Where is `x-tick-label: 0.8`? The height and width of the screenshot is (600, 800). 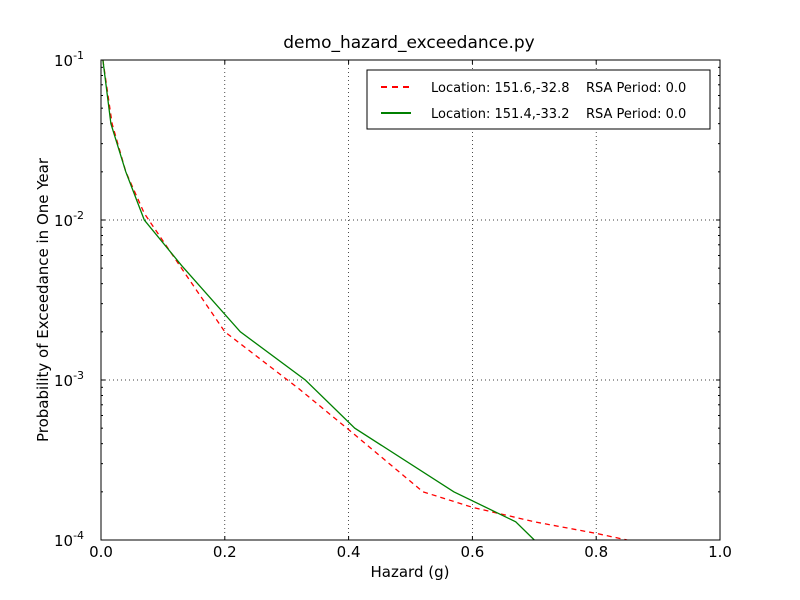
x-tick-label: 0.8 is located at coordinates (596, 552).